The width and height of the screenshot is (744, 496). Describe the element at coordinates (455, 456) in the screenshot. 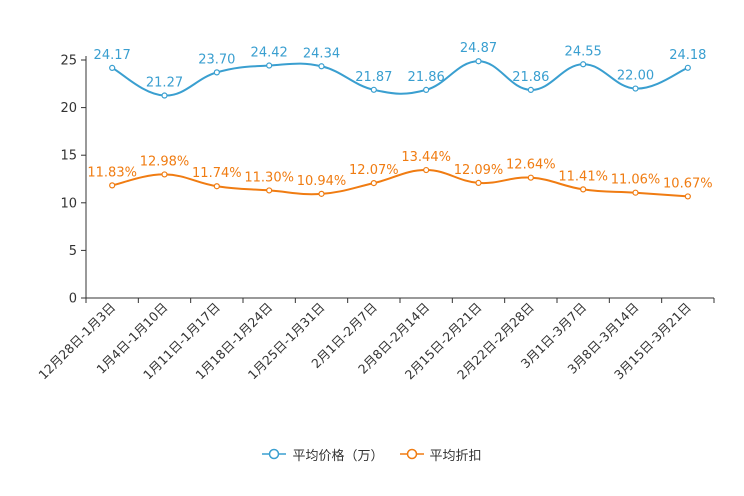

I see `legend-label-discount: 平均折扣` at that location.